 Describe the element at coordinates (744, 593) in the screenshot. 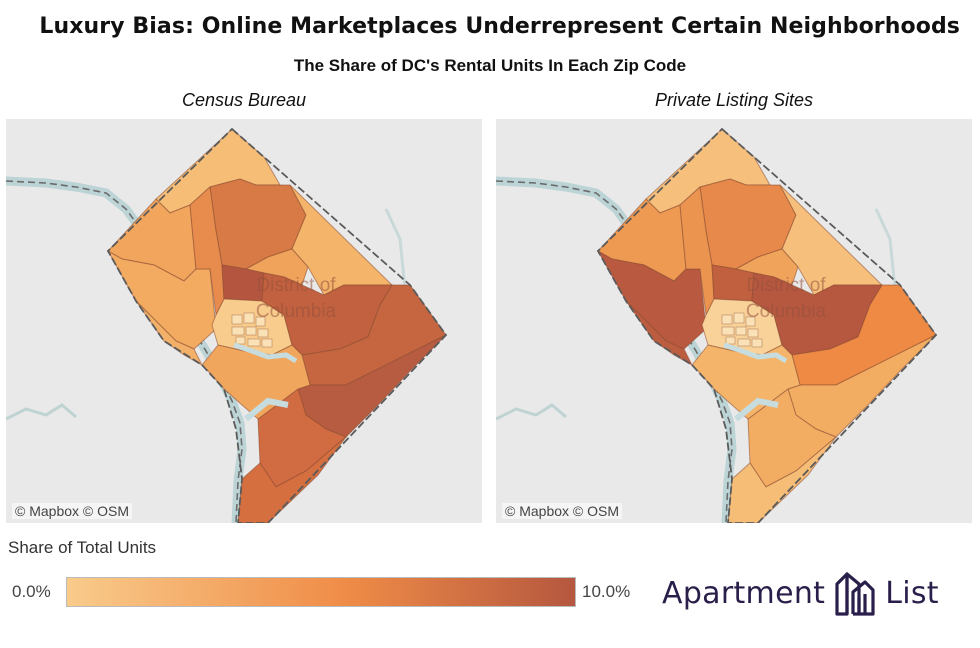

I see `logo-word-apartment: Apartment` at that location.